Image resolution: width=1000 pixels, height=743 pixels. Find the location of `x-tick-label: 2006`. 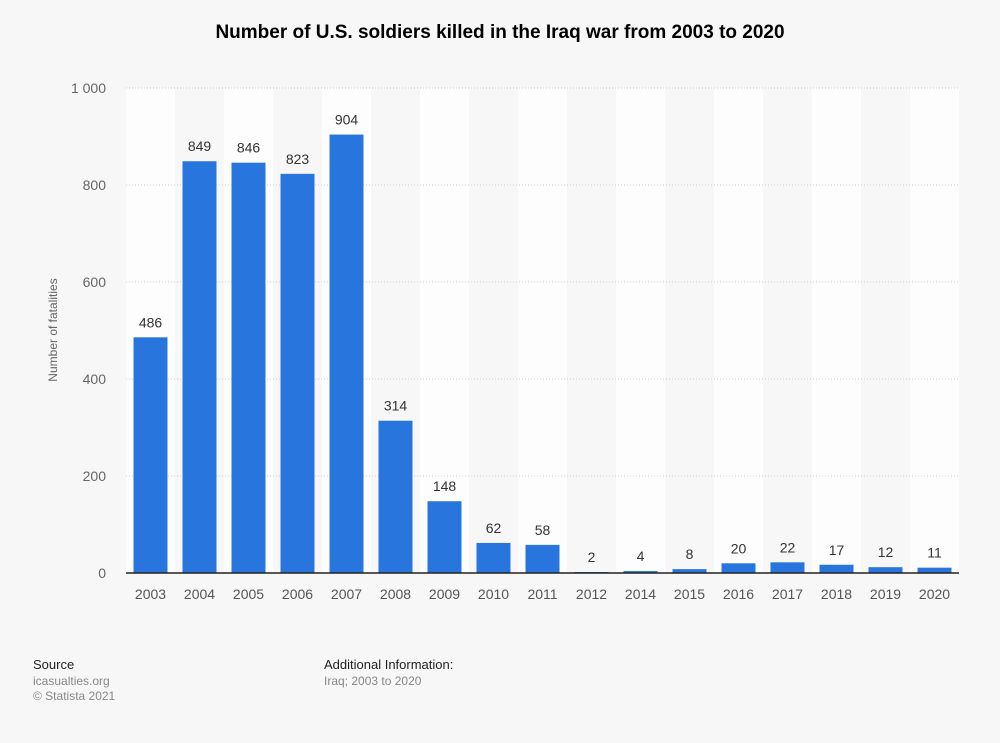

x-tick-label: 2006 is located at coordinates (297, 594).